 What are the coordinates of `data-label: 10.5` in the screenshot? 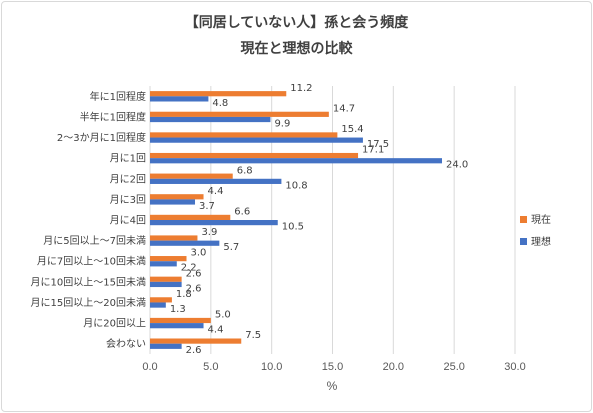 It's located at (293, 227).